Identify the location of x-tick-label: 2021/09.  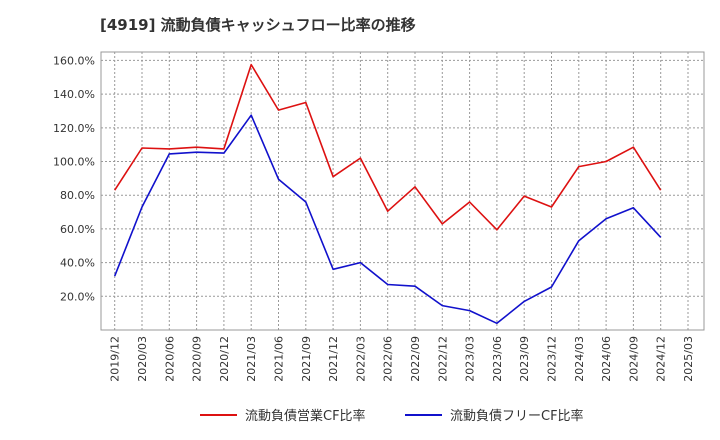
(306, 359).